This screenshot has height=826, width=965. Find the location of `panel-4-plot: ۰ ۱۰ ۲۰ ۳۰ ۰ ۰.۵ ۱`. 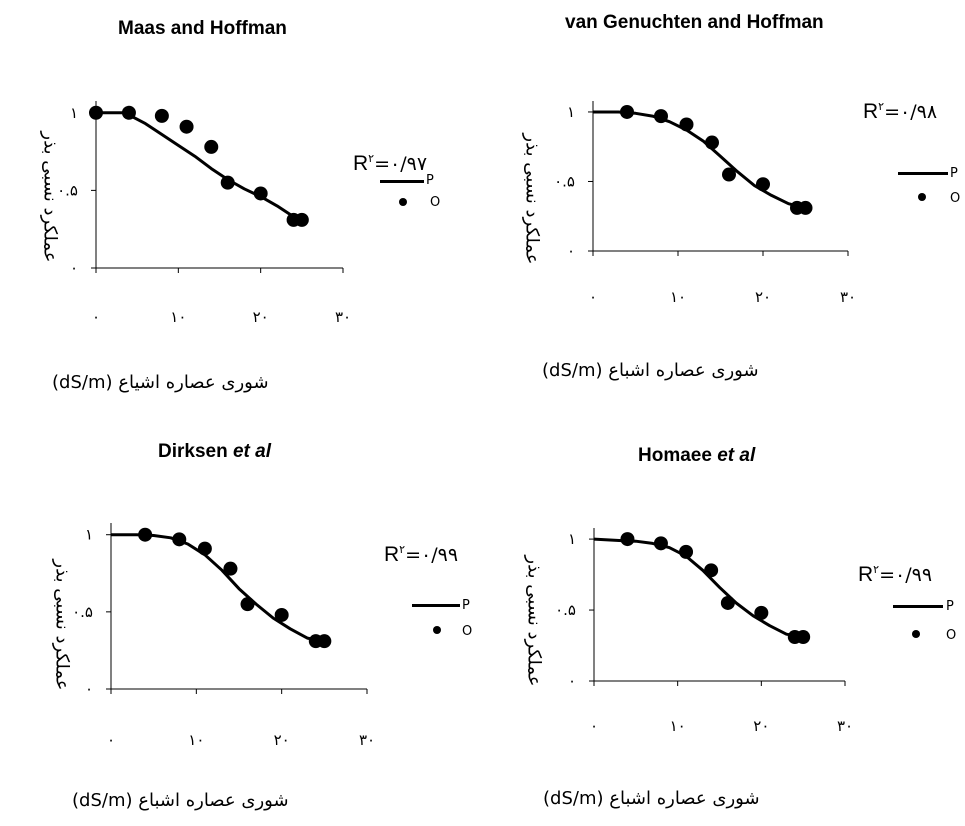

panel-4-plot: ۰ ۱۰ ۲۰ ۳۰ ۰ ۰.۵ ۱ is located at coordinates (704, 631).